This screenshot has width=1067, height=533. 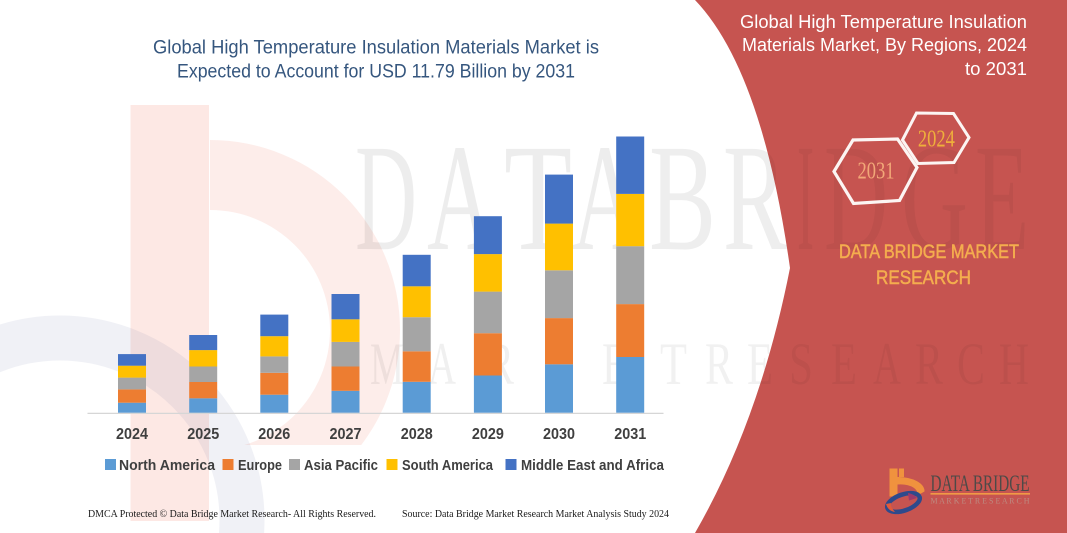 What do you see at coordinates (884, 44) in the screenshot?
I see `svg-text:Materials Market, By Regions,: Materials Market, By Regions, 2024` at bounding box center [884, 44].